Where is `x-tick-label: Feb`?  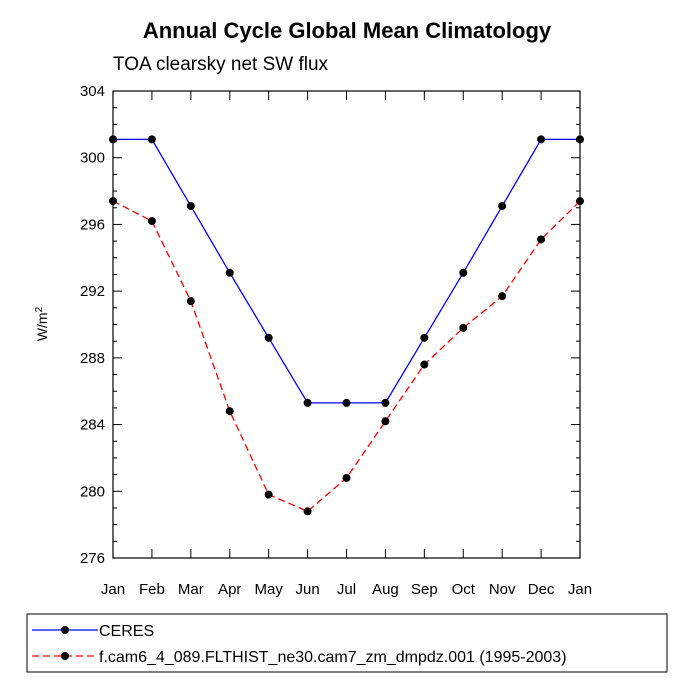 x-tick-label: Feb is located at coordinates (152, 589).